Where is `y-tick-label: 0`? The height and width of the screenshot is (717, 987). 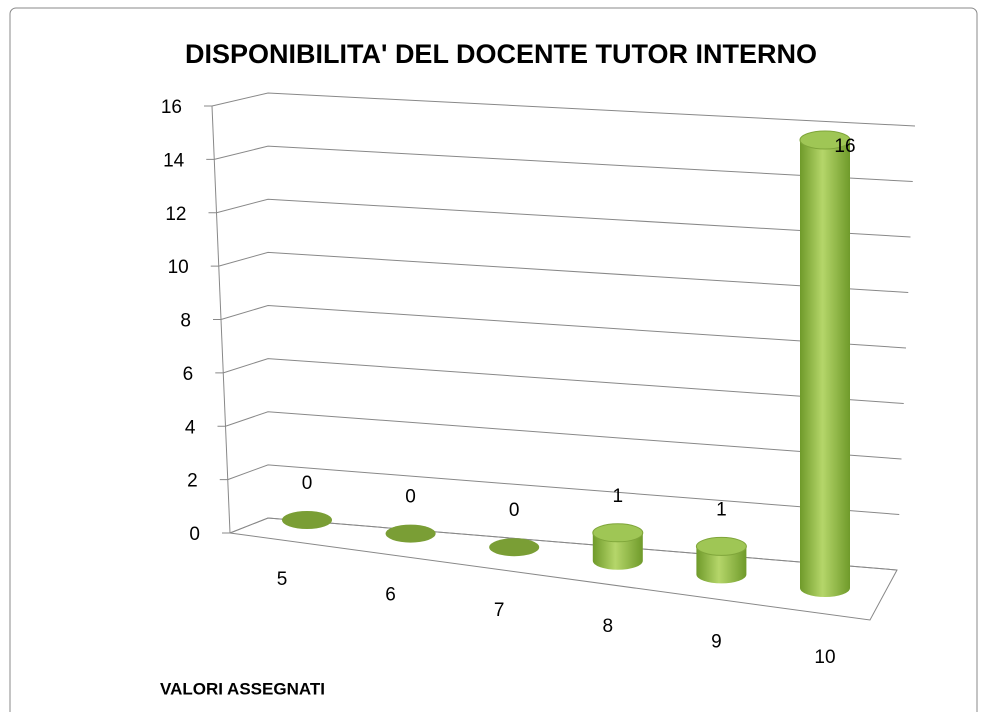
y-tick-label: 0 is located at coordinates (194, 534).